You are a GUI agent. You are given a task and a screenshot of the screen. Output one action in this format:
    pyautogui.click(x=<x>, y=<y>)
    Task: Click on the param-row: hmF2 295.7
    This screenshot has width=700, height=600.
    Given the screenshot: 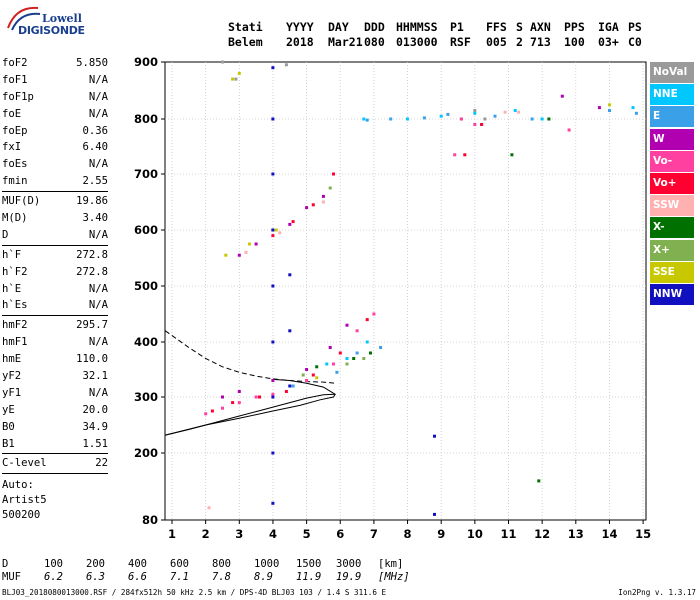 What is the action you would take?
    pyautogui.click(x=55, y=325)
    